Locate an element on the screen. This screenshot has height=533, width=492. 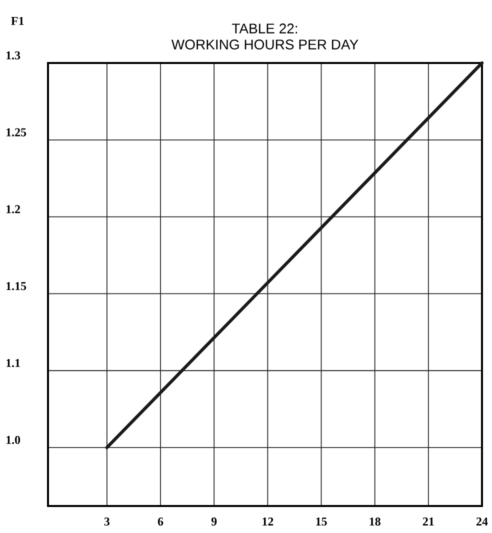
chart-title: TABLE 22: is located at coordinates (265, 29).